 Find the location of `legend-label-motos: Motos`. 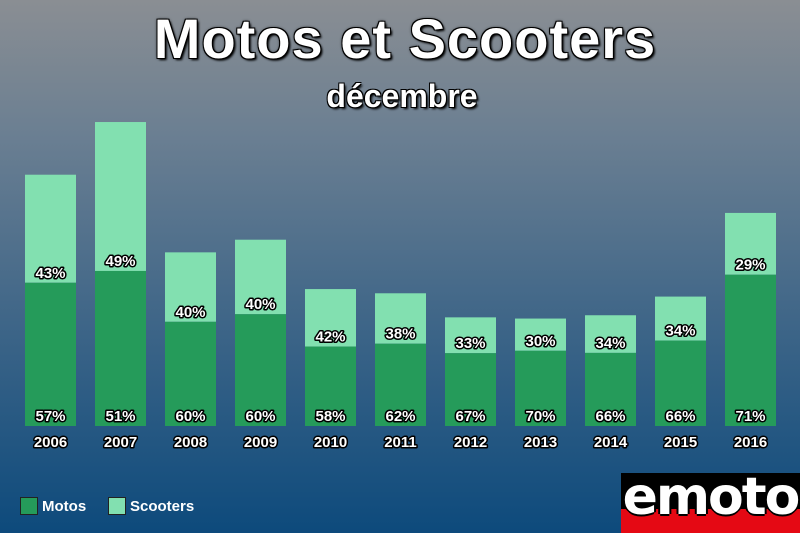

legend-label-motos: Motos is located at coordinates (64, 506).